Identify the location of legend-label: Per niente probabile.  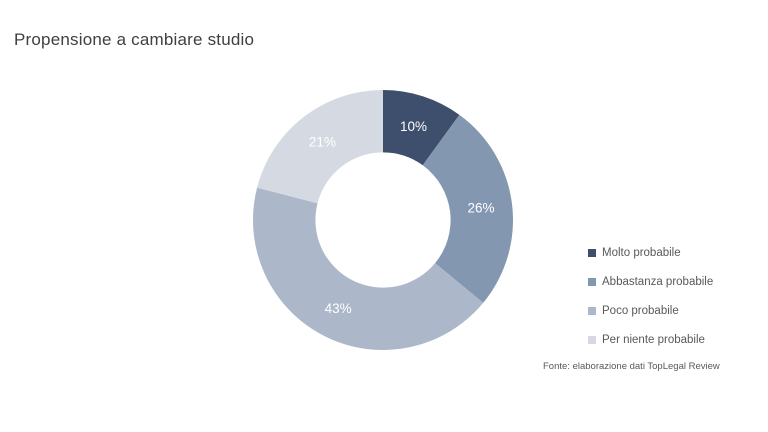
(653, 339).